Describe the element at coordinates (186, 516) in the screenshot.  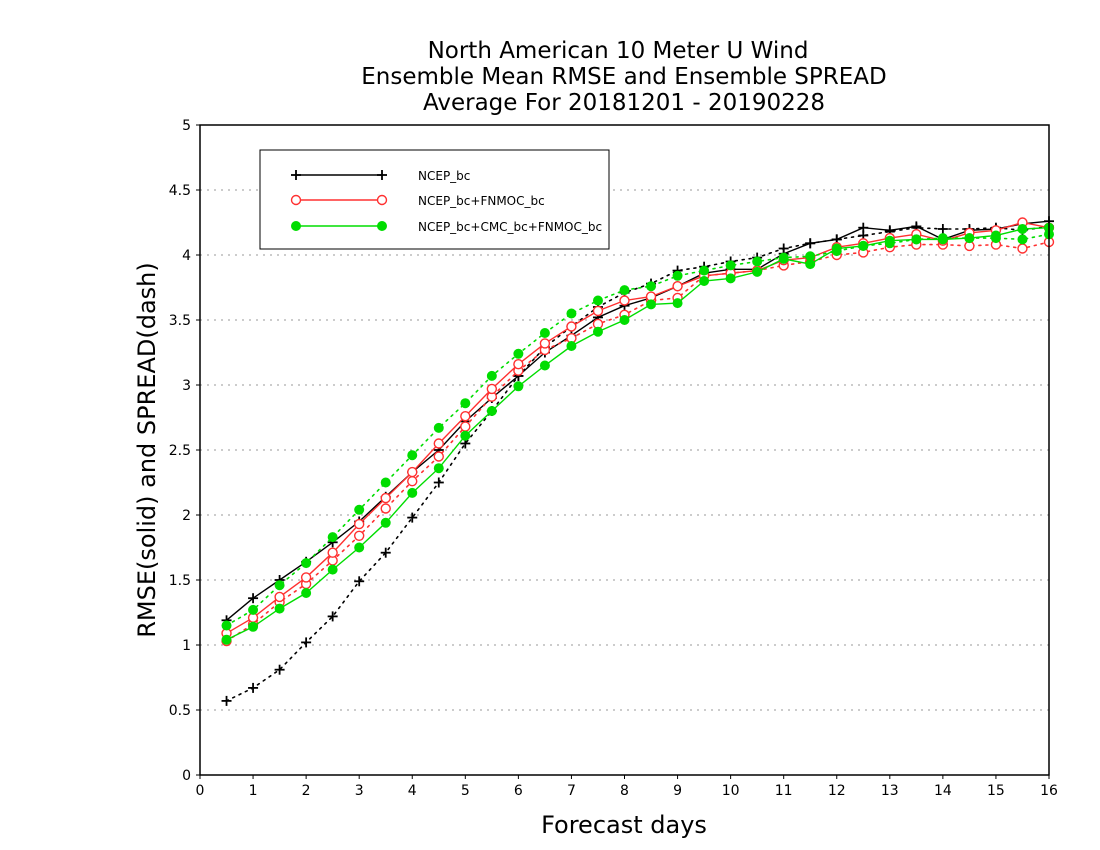
I see `y-tick-label: 2` at that location.